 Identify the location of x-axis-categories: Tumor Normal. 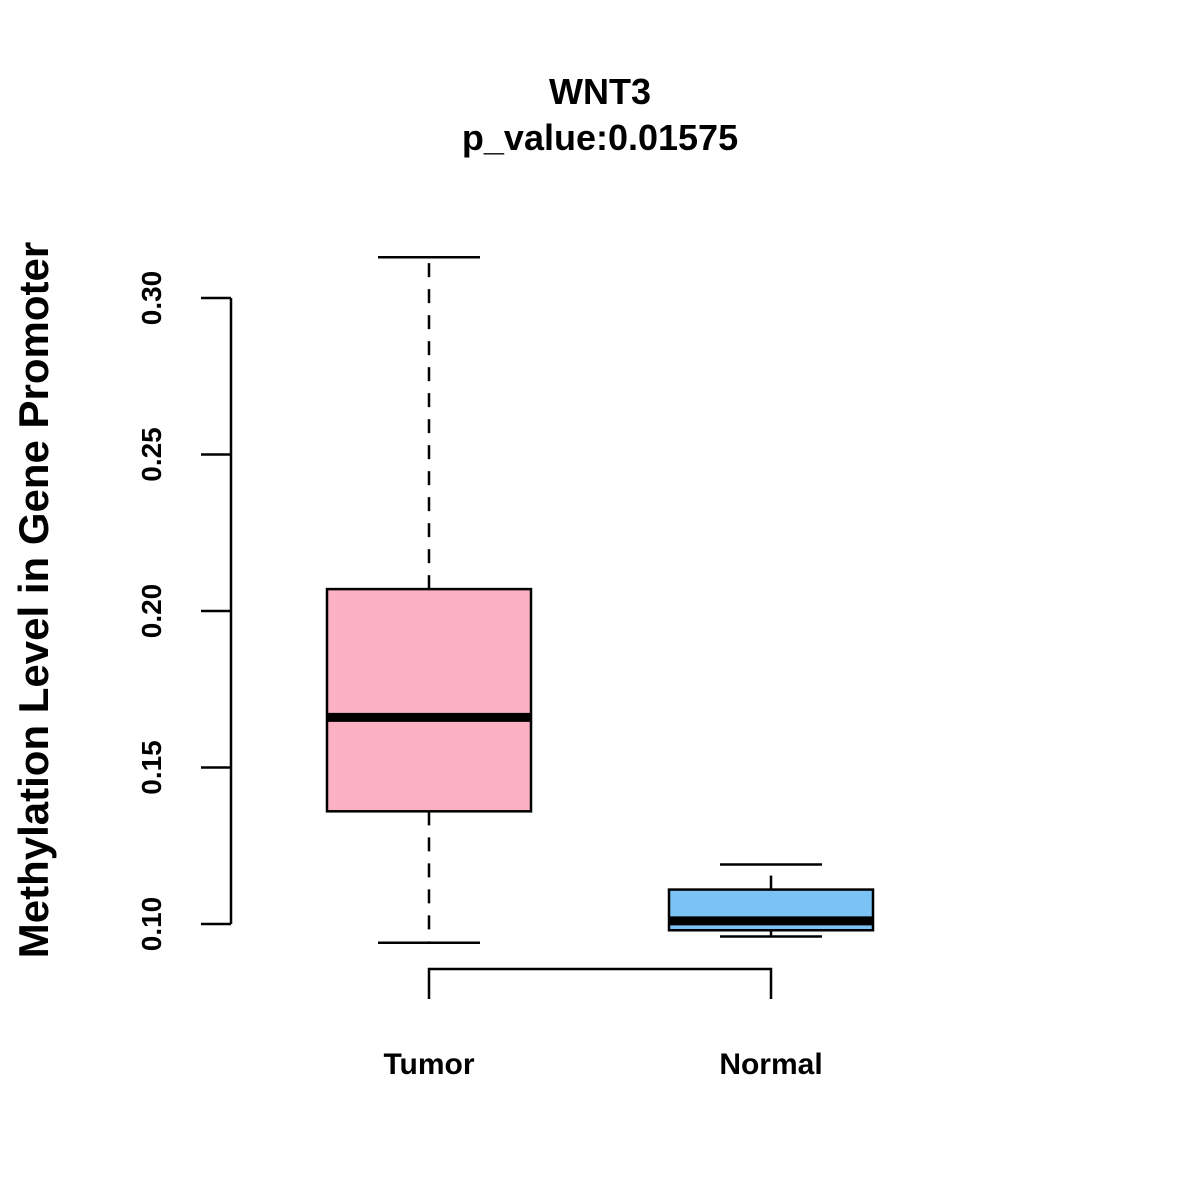
(602, 1064).